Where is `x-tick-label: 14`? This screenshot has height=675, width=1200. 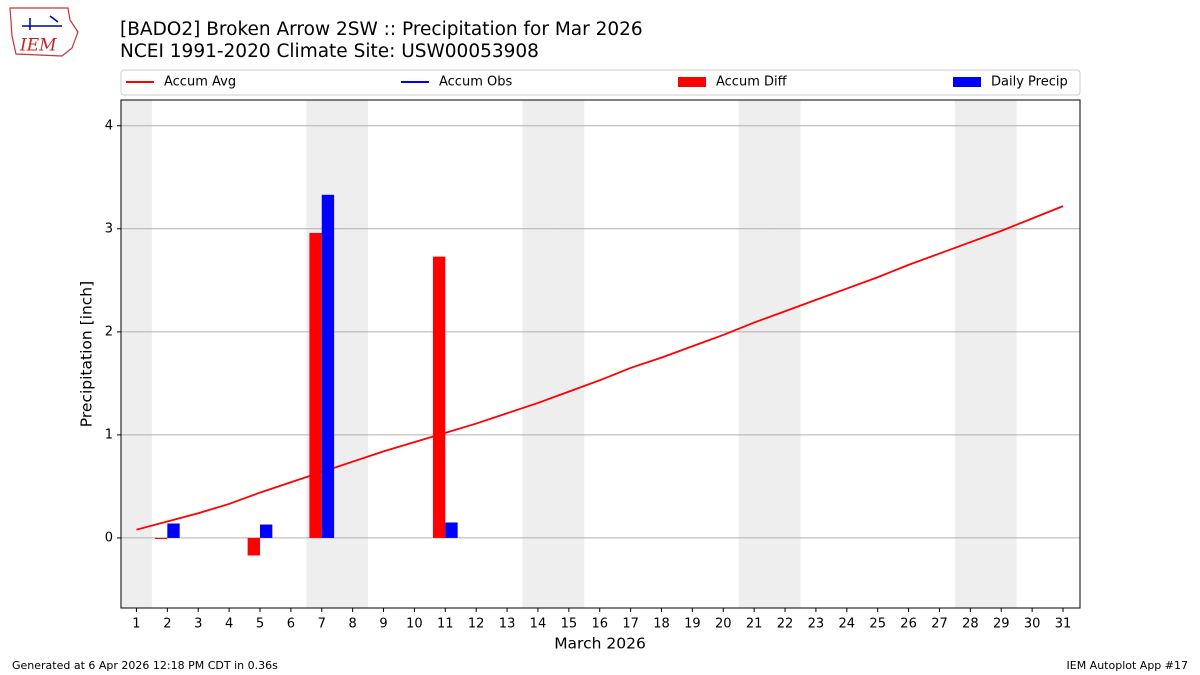
x-tick-label: 14 is located at coordinates (538, 624).